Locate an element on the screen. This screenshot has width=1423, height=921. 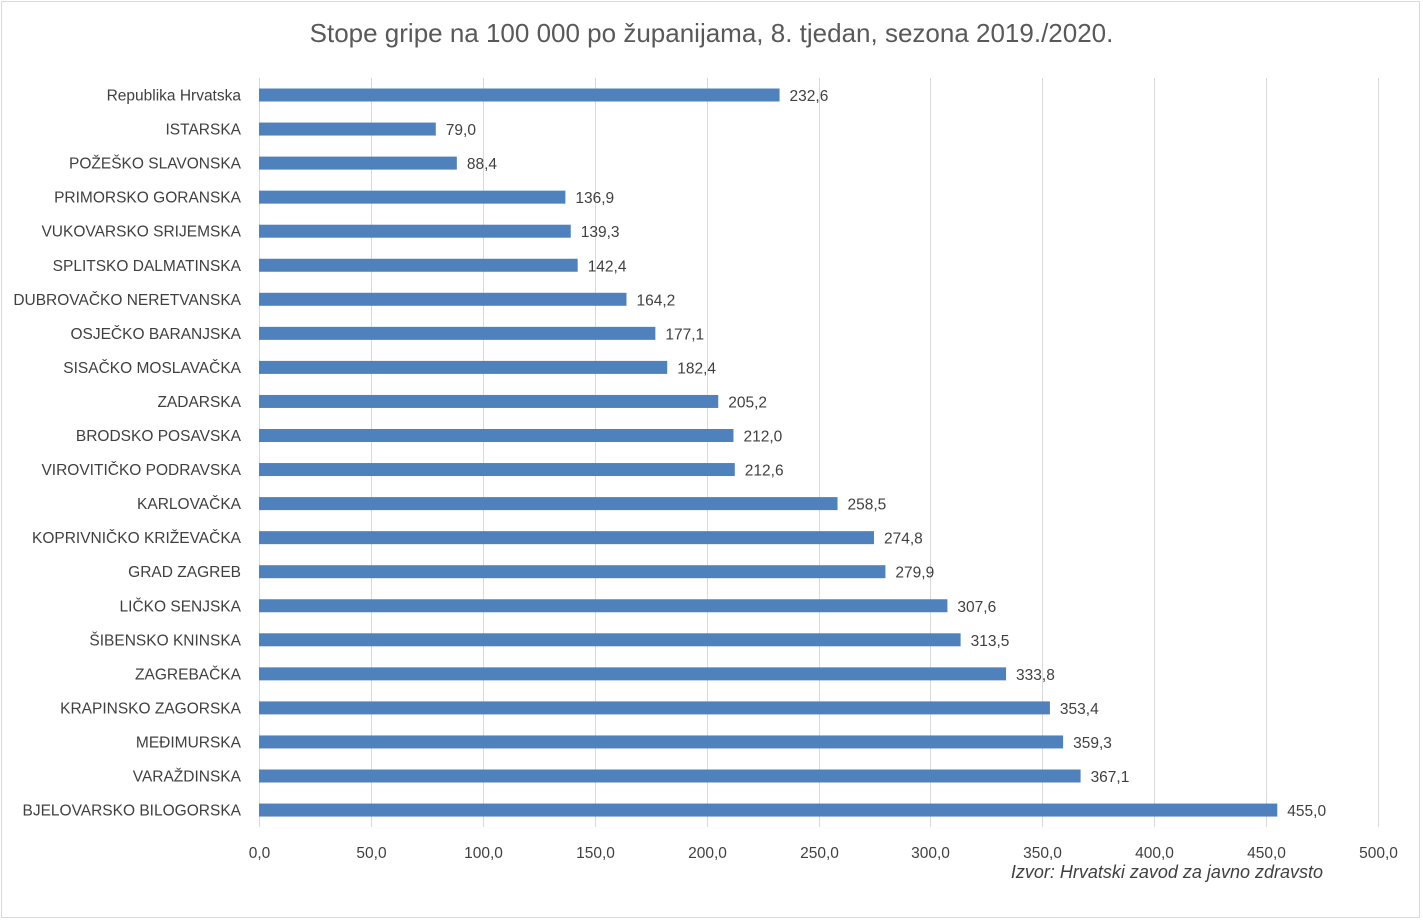
x-tick-label: 300,0 is located at coordinates (930, 853).